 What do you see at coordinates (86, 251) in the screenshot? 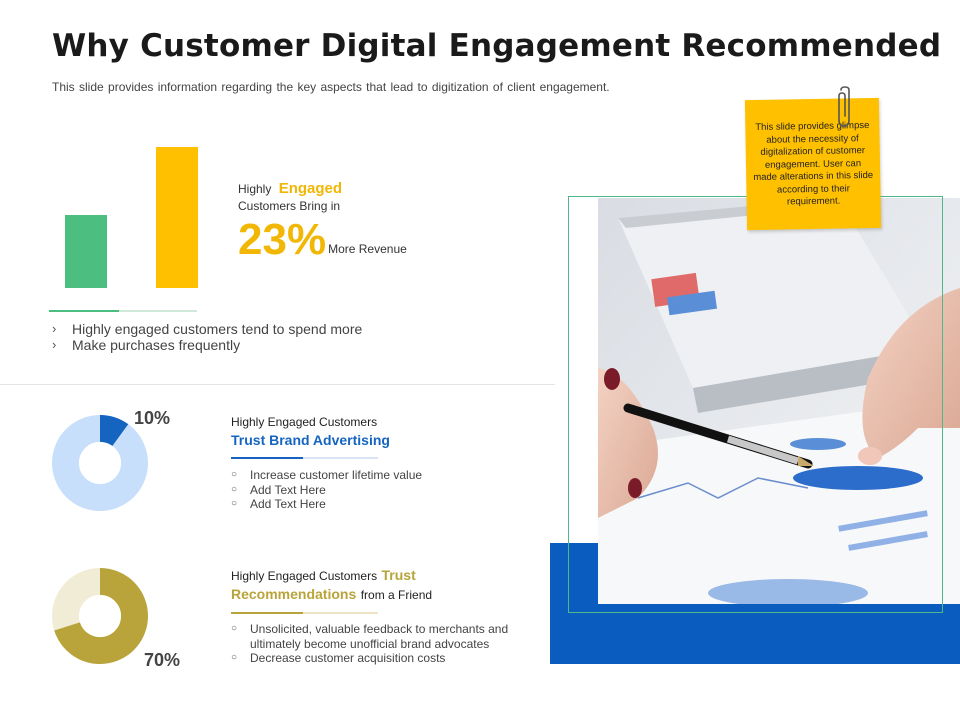
I see `bar-green` at bounding box center [86, 251].